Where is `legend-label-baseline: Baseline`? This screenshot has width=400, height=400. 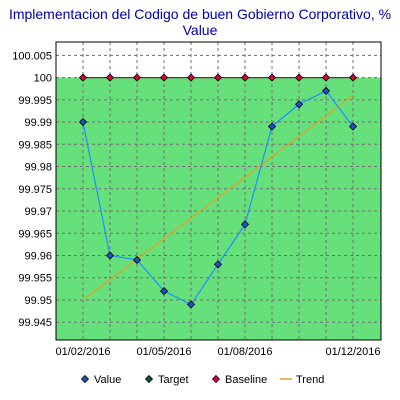
legend-label-baseline: Baseline is located at coordinates (246, 380).